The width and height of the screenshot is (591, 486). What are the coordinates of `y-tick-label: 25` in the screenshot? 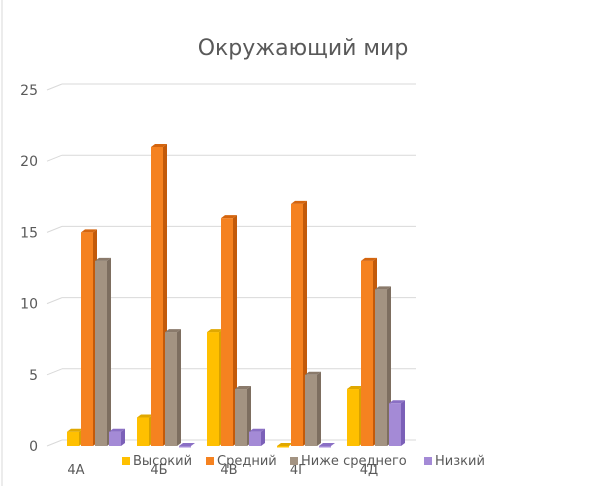 It's located at (29, 91).